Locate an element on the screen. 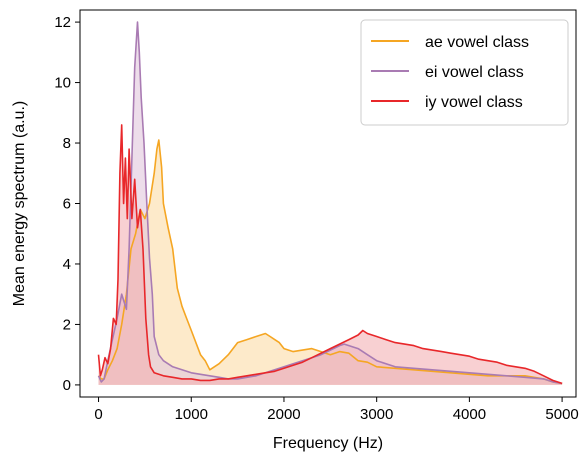 This screenshot has height=455, width=586. legend-box is located at coordinates (464, 72).